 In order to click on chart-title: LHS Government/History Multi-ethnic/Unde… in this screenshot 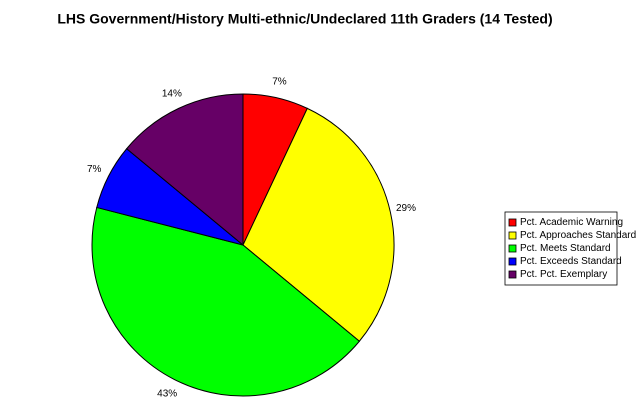, I will do `click(304, 19)`.